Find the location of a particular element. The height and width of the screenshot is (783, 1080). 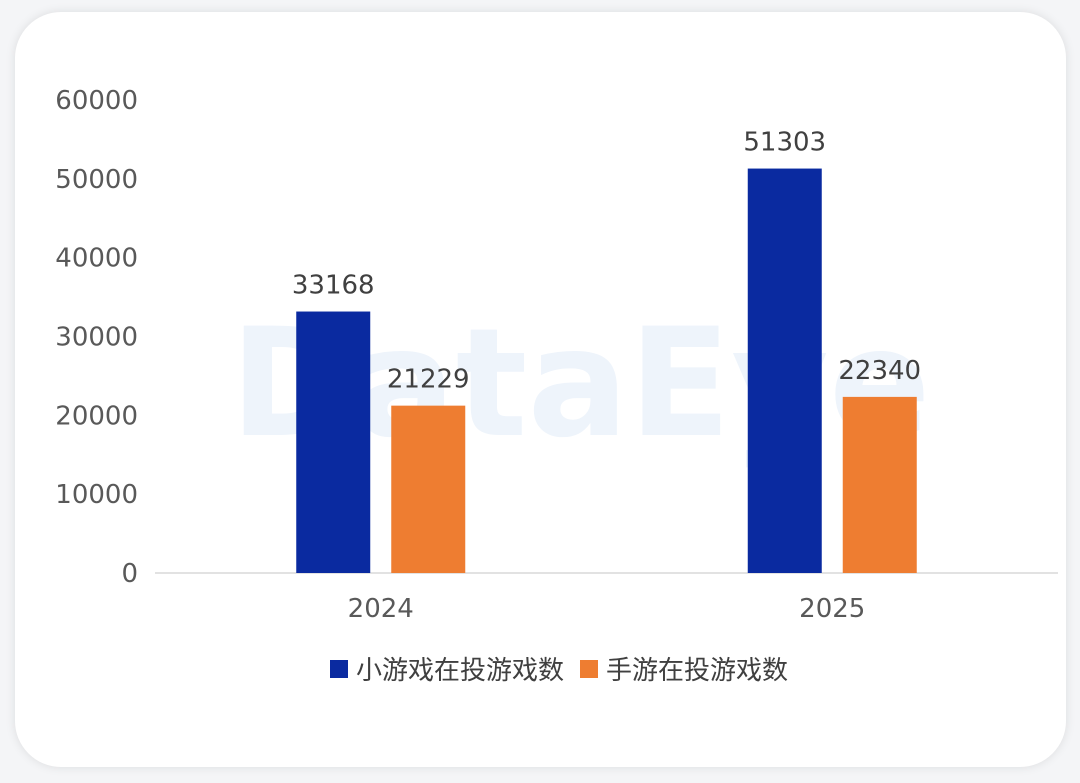

y-tick-label: 60000 is located at coordinates (96, 101).